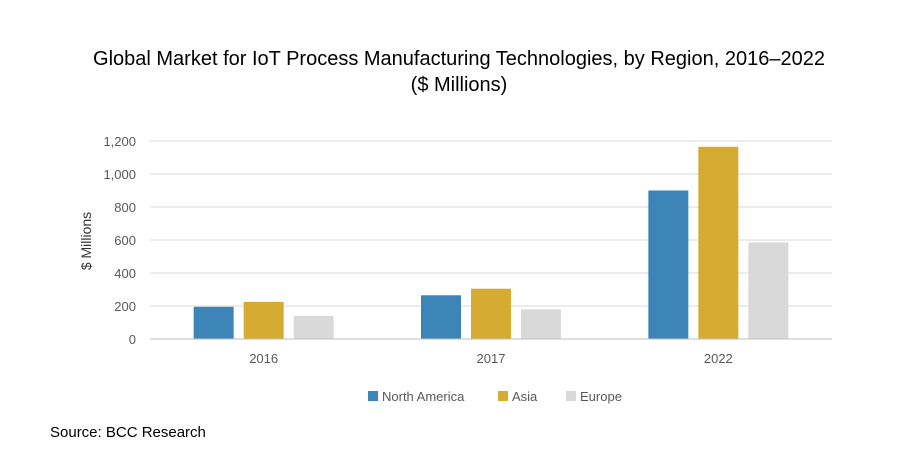 The width and height of the screenshot is (918, 463). I want to click on x-tick-label: 2017, so click(491, 358).